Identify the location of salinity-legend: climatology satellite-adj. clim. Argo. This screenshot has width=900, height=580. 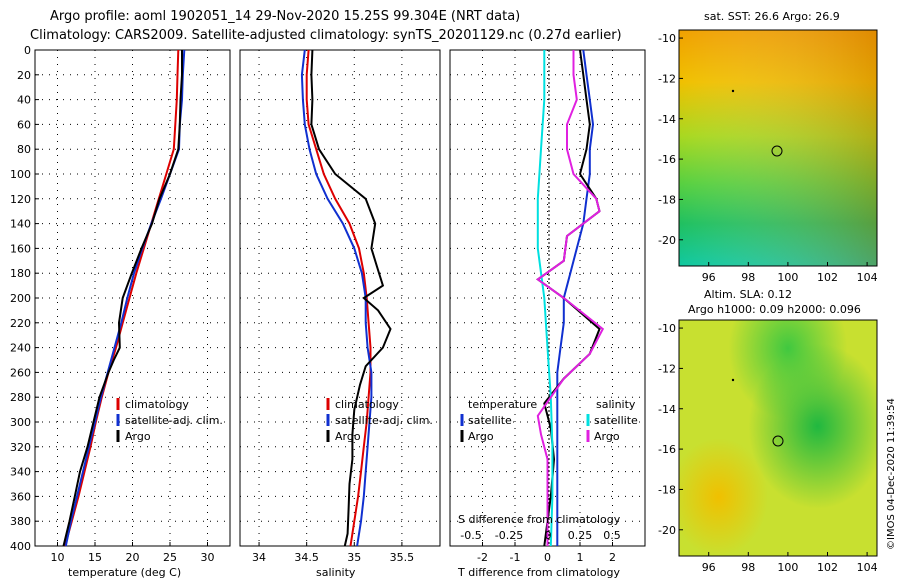
(379, 420).